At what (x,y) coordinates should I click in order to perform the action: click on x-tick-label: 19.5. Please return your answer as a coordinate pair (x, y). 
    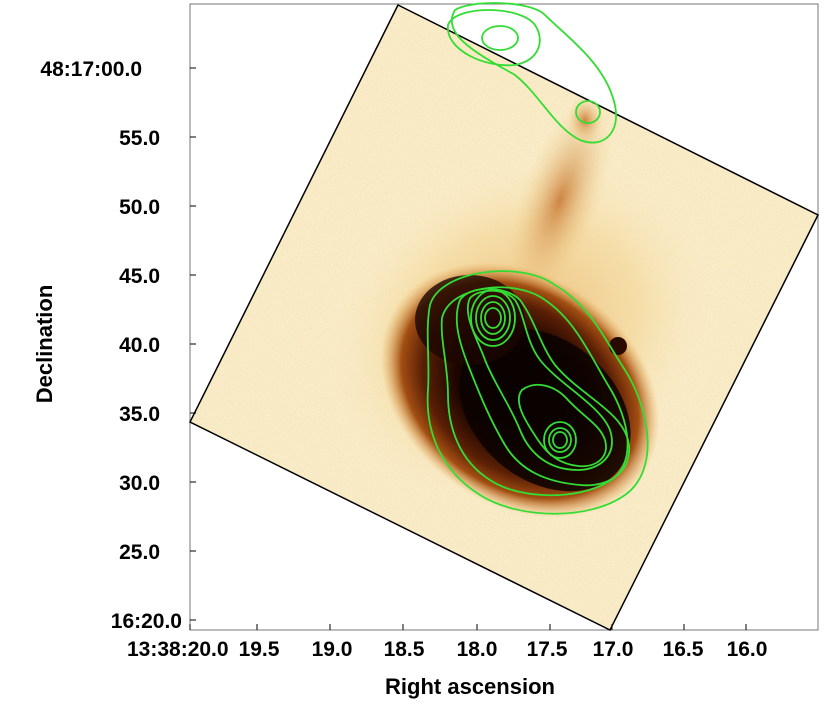
    Looking at the image, I should click on (259, 649).